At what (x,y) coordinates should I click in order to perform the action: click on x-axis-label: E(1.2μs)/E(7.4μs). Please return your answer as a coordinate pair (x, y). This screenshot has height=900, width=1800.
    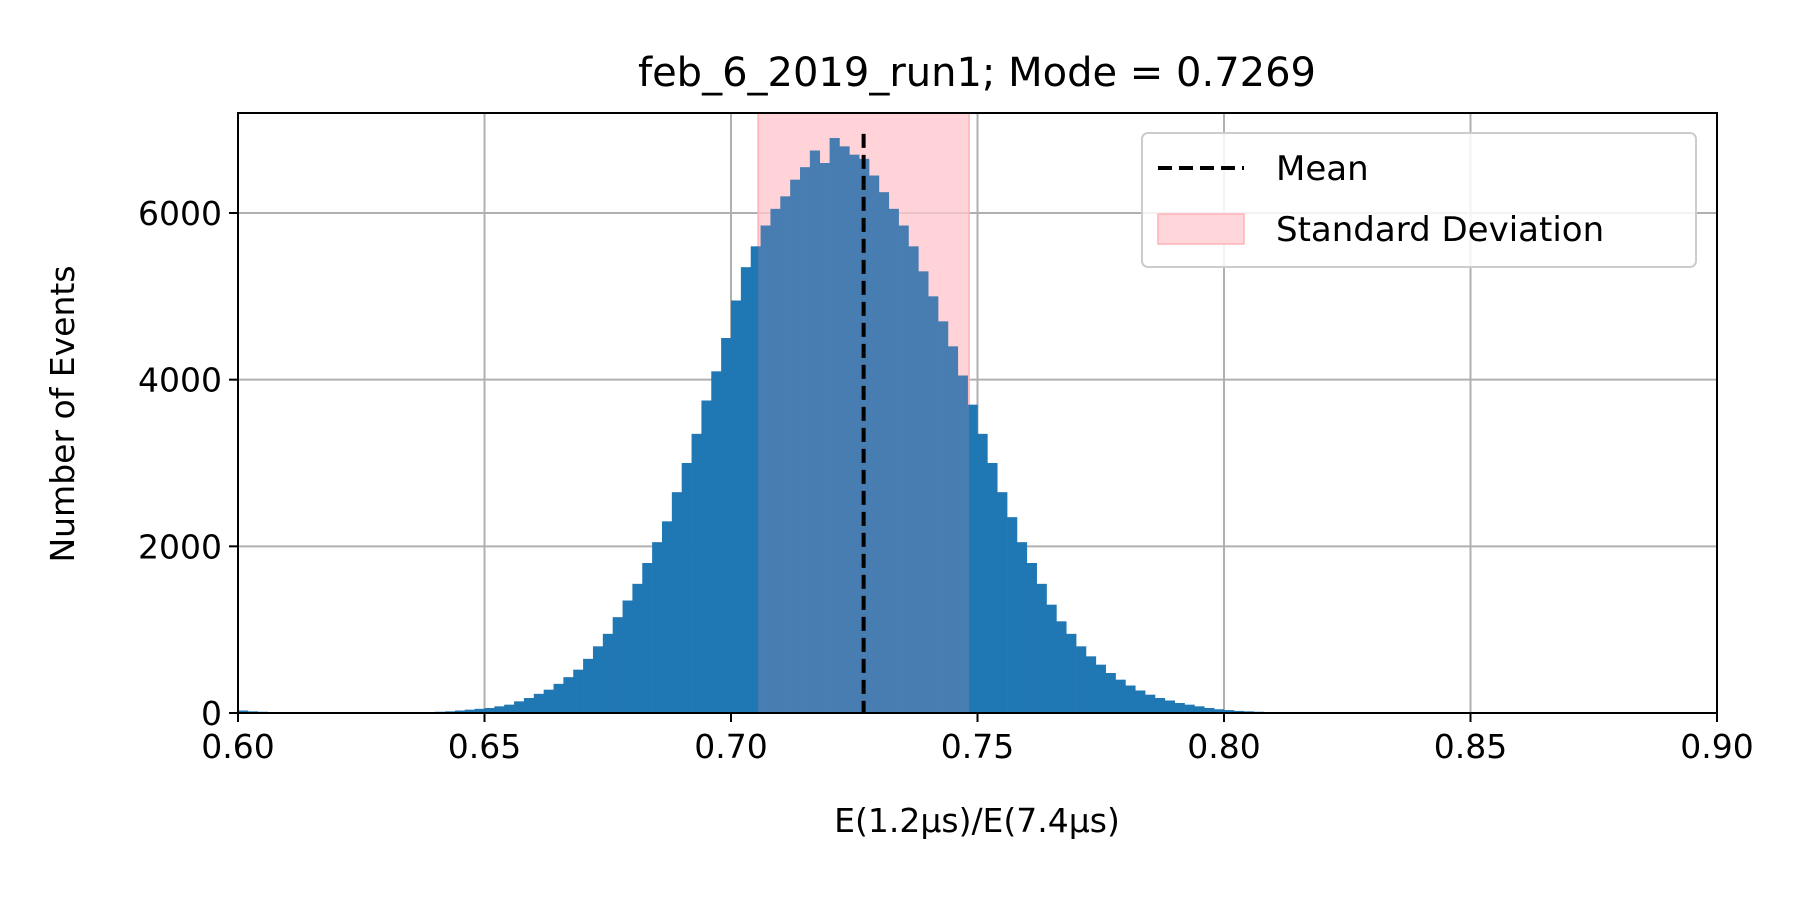
    Looking at the image, I should click on (977, 820).